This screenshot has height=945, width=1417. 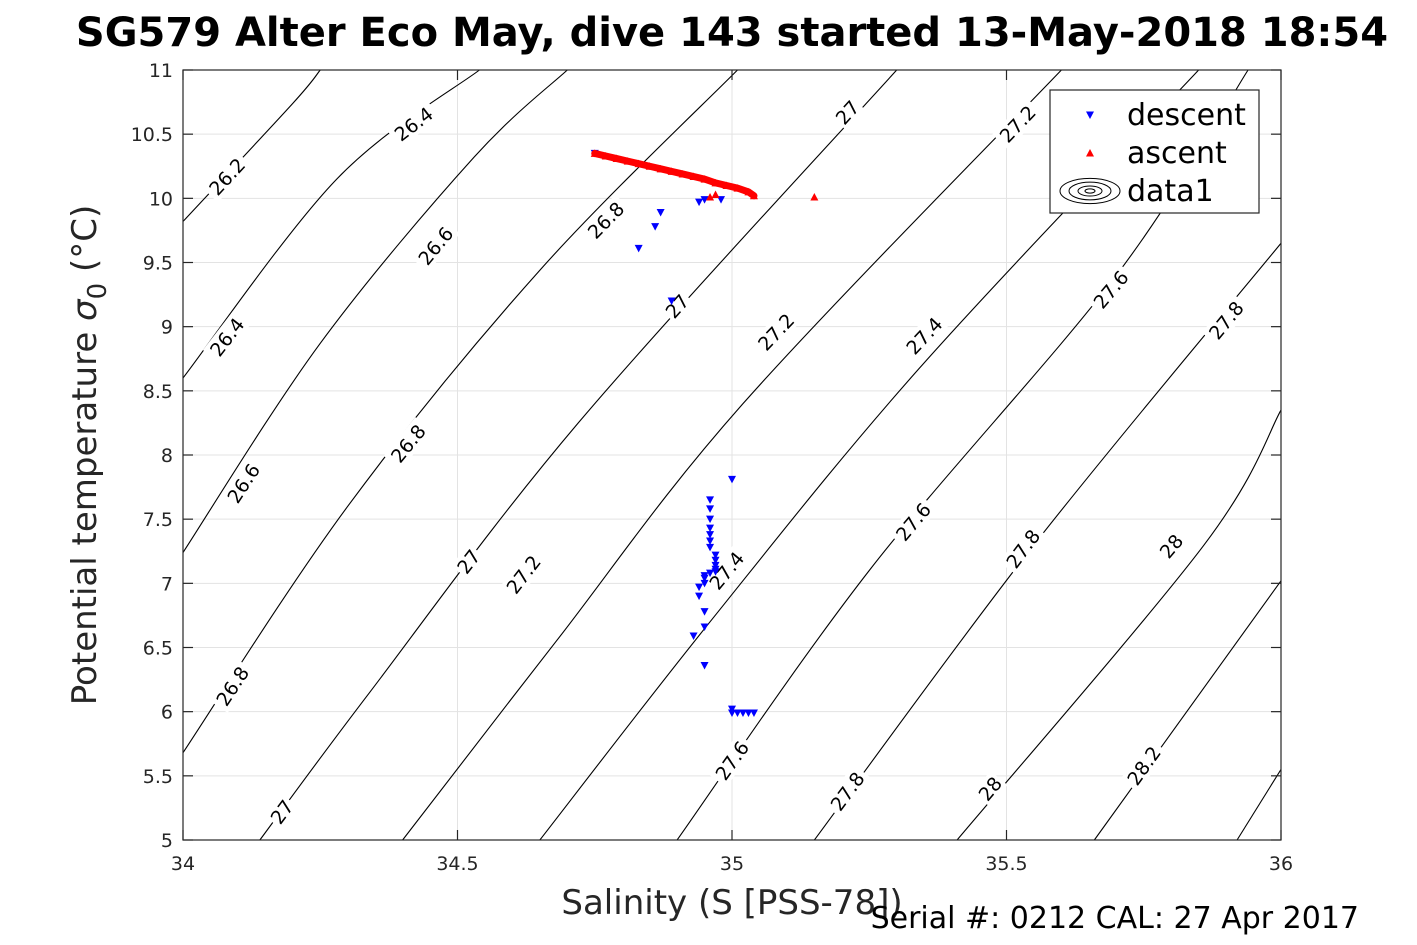 I want to click on y-tick-label: 7, so click(x=167, y=584).